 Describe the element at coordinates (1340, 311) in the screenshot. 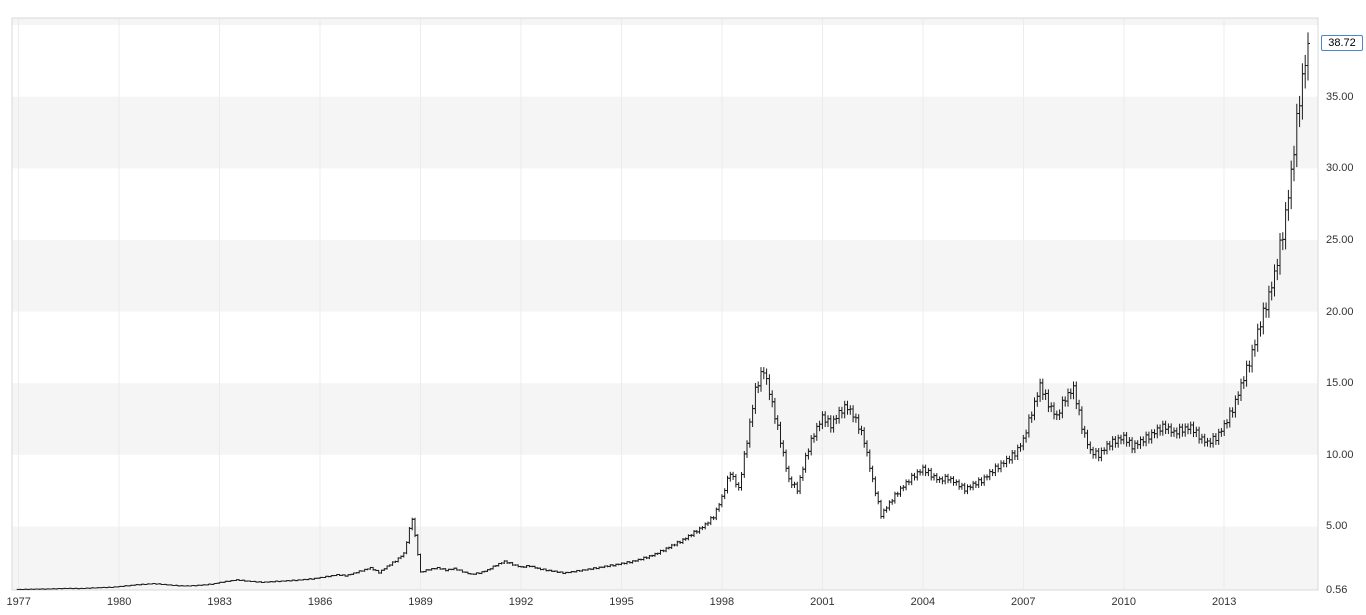

I see `y-axis-label: 20.00` at that location.